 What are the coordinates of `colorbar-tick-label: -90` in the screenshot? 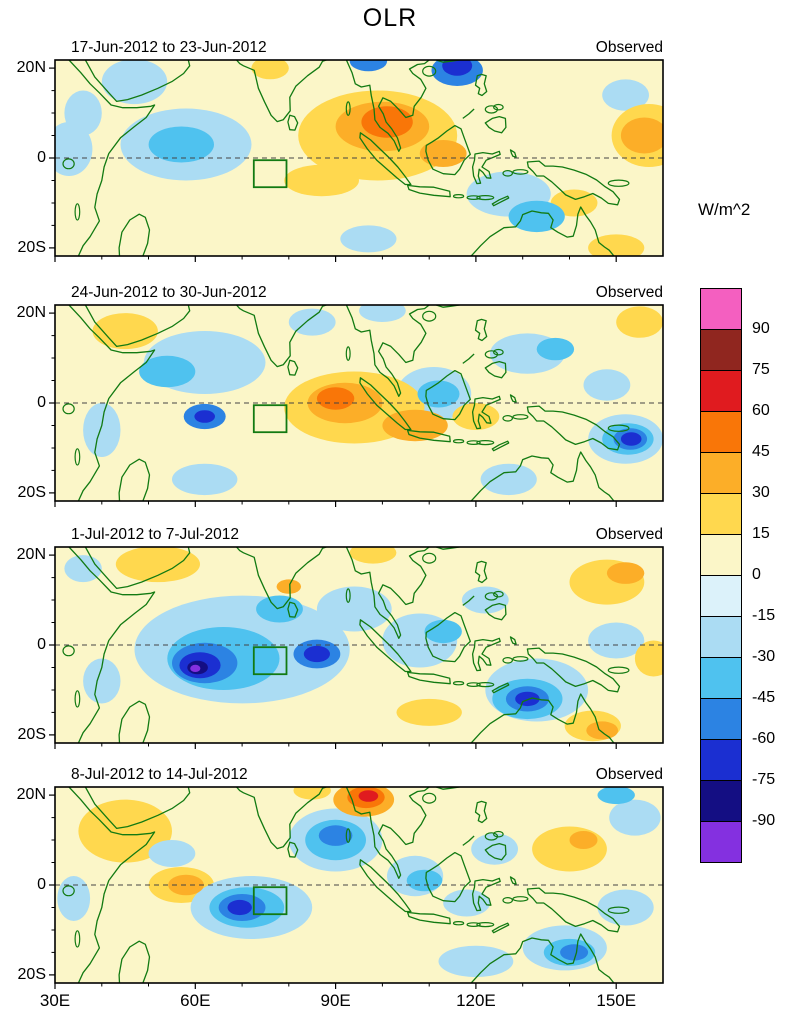 It's located at (764, 820).